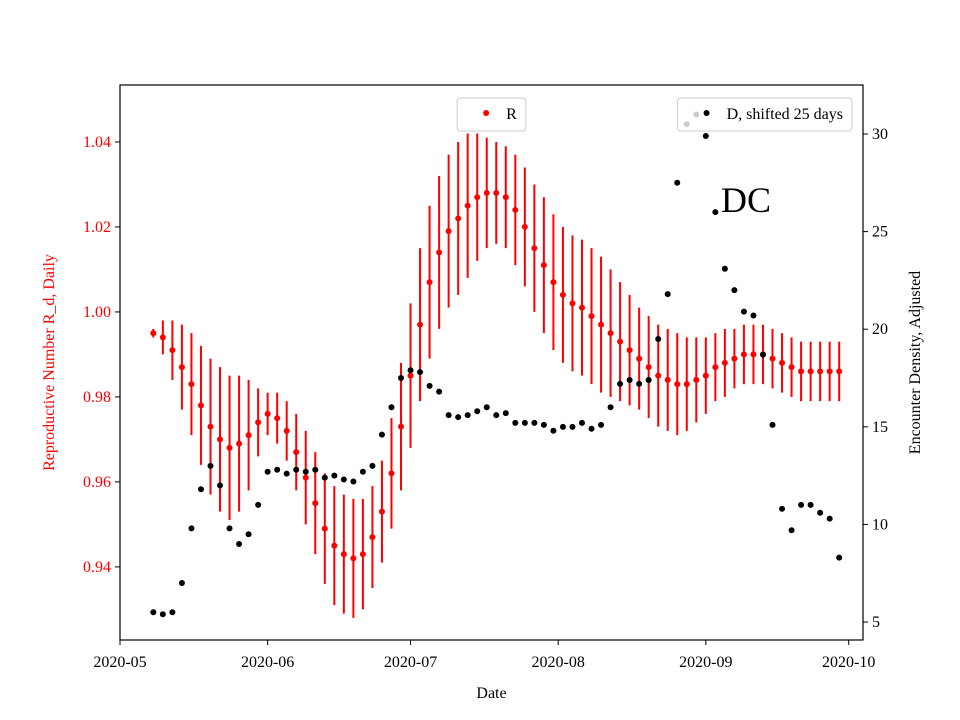 The height and width of the screenshot is (720, 960). I want to click on x-tick-label: 2020-05, so click(119, 662).